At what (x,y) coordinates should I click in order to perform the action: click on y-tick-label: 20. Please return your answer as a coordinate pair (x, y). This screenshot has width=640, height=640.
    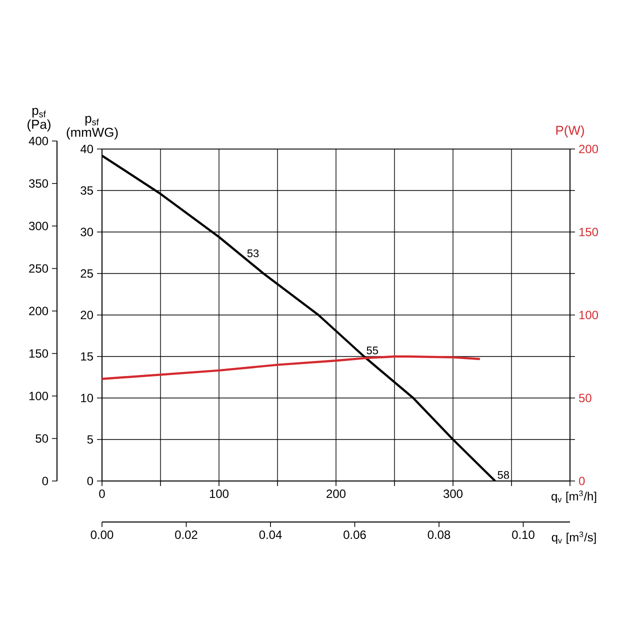
    Looking at the image, I should click on (87, 315).